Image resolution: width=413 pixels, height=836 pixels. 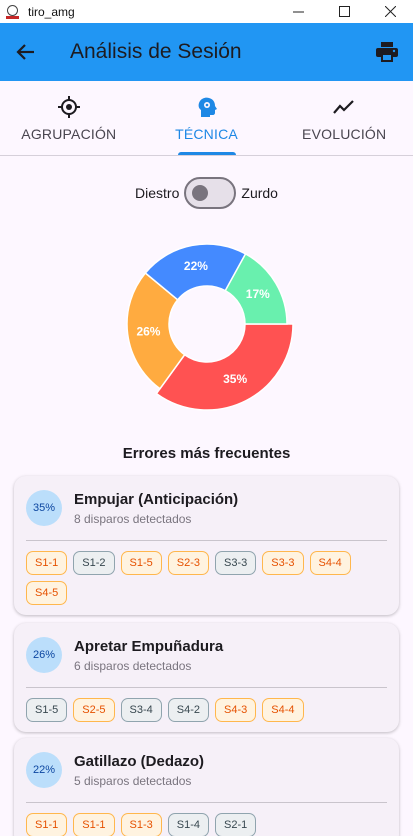 I want to click on shot-chip: S2-1, so click(x=236, y=824).